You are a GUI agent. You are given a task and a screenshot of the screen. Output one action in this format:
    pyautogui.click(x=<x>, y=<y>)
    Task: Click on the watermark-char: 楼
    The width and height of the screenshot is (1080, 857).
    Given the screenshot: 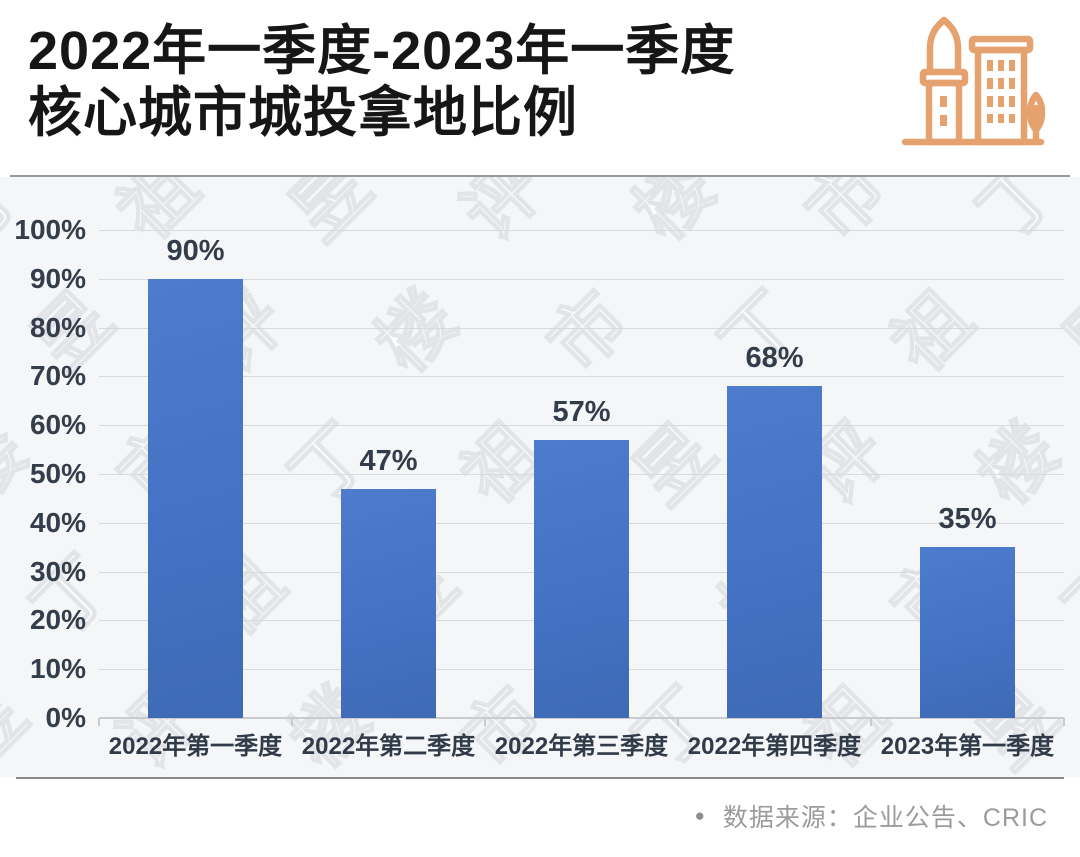 What is the action you would take?
    pyautogui.click(x=674, y=216)
    